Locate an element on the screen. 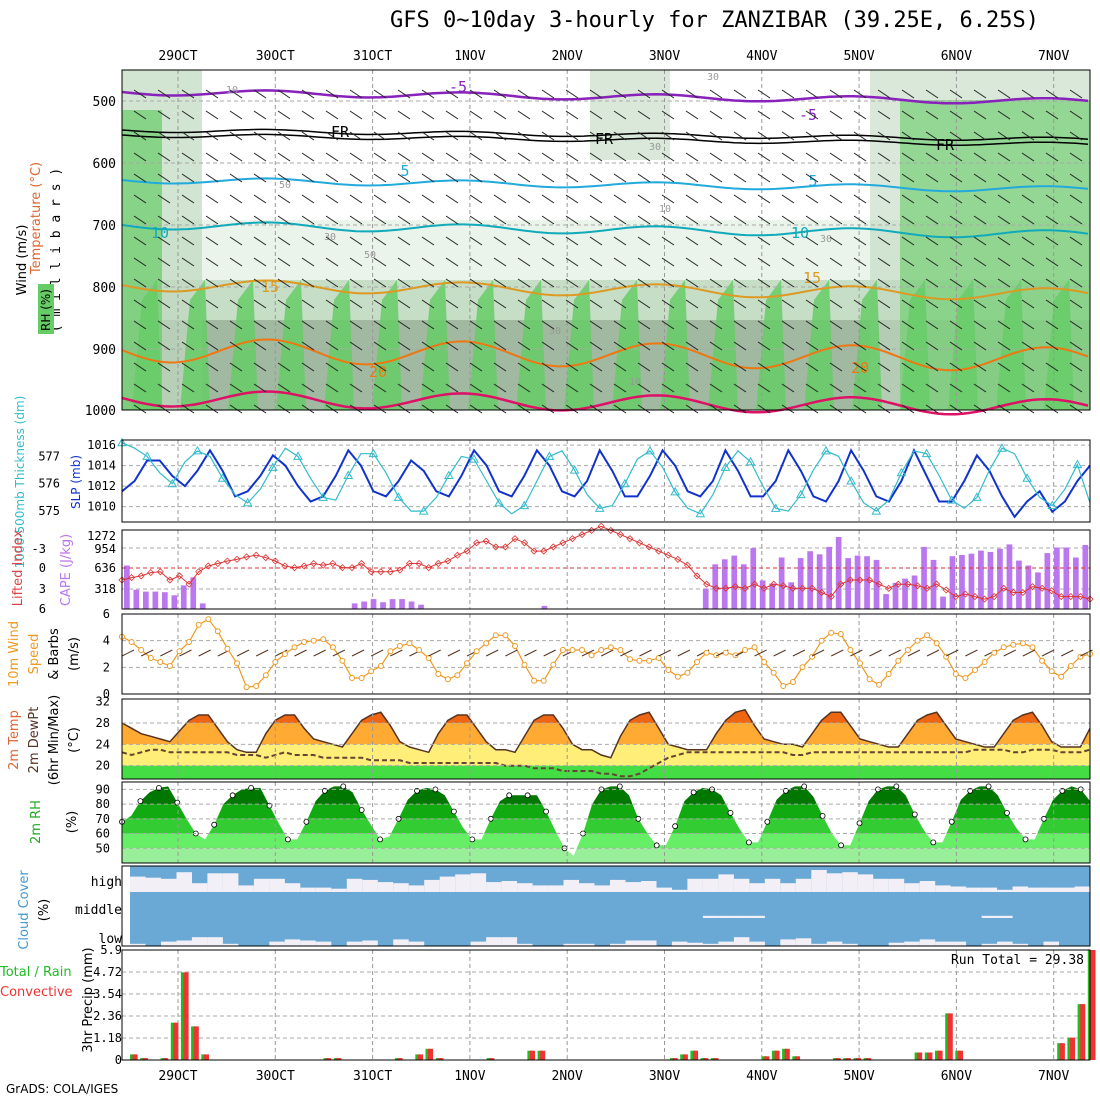  cloud-axis-label: Cloud Cover is located at coordinates (24, 910).